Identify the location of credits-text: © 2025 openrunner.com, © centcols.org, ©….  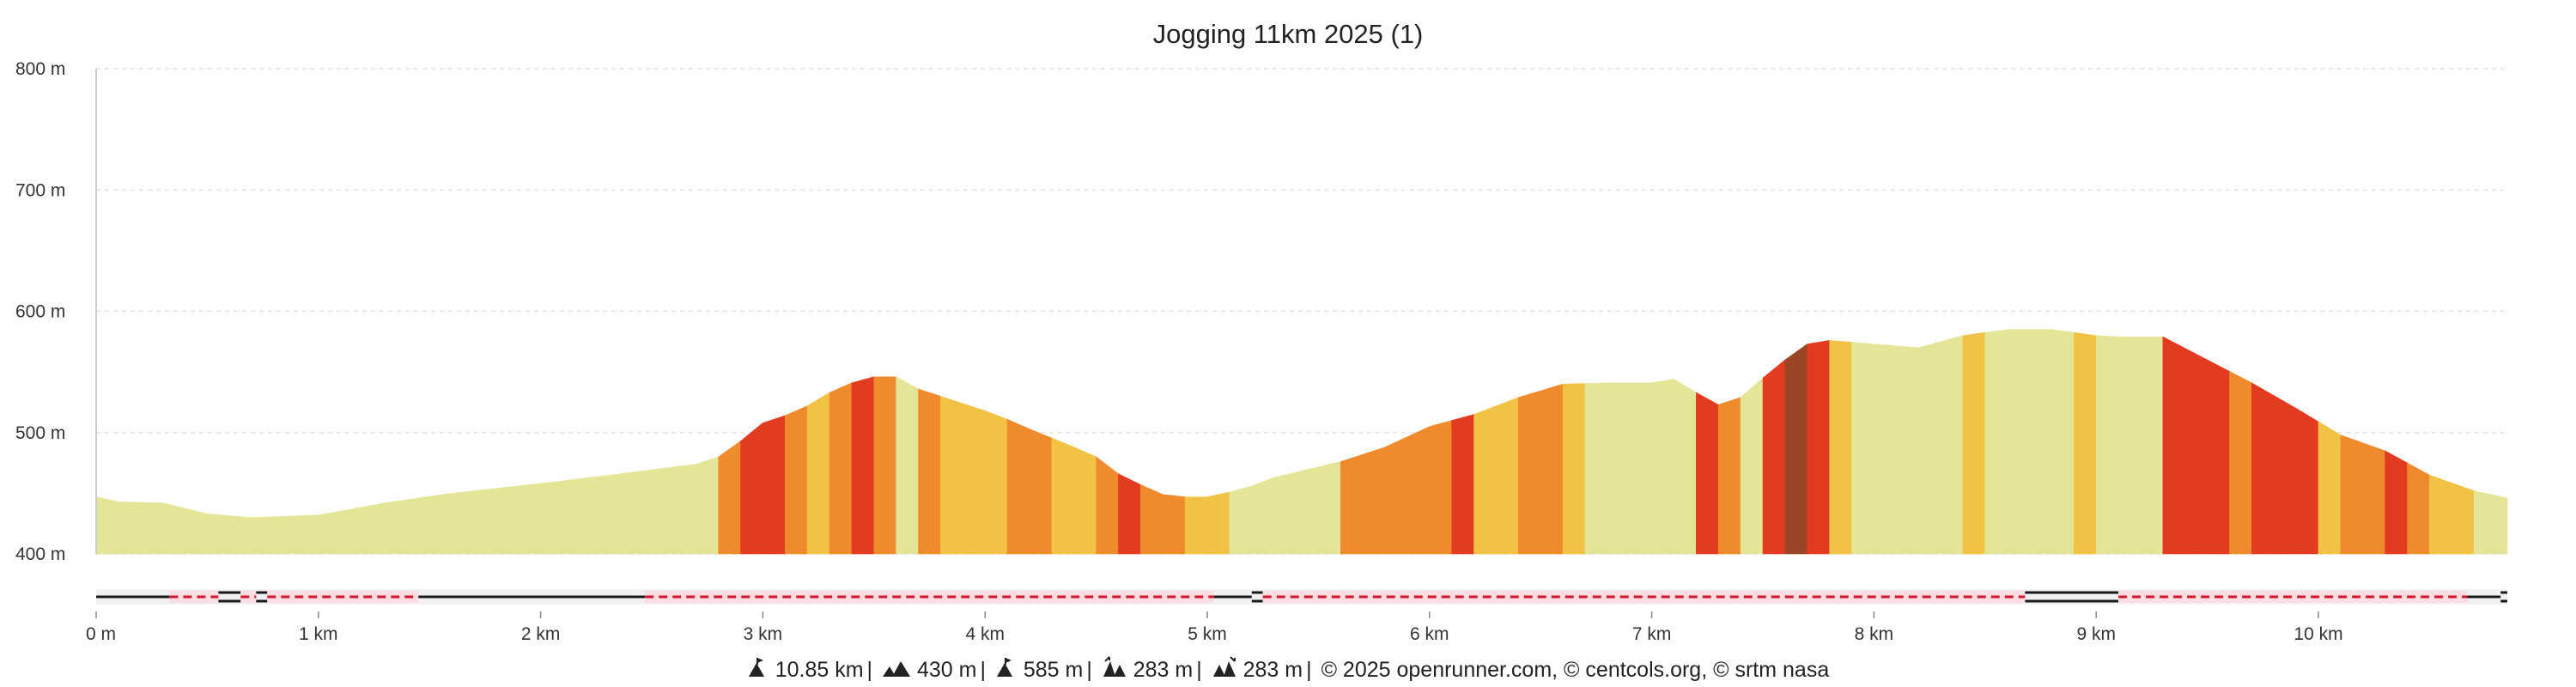
(1576, 670).